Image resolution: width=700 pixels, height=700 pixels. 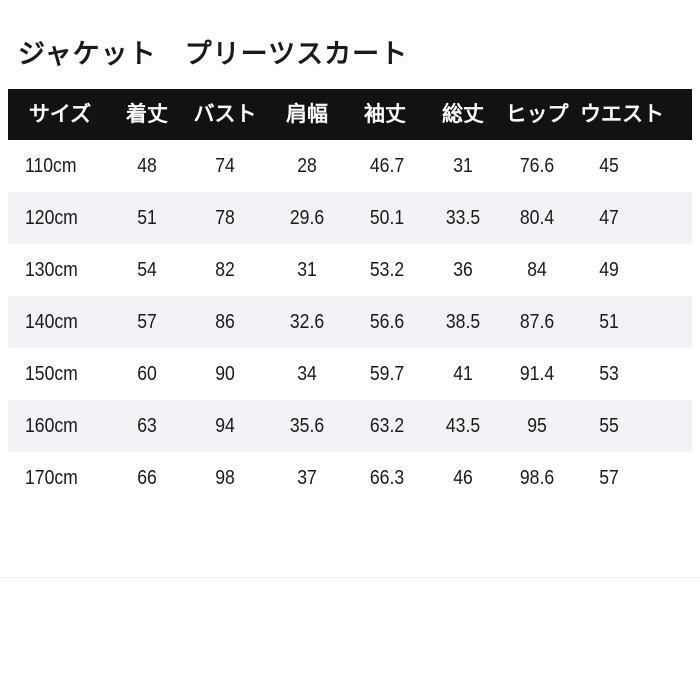 What do you see at coordinates (51, 218) in the screenshot?
I see `size-cell: 120cm` at bounding box center [51, 218].